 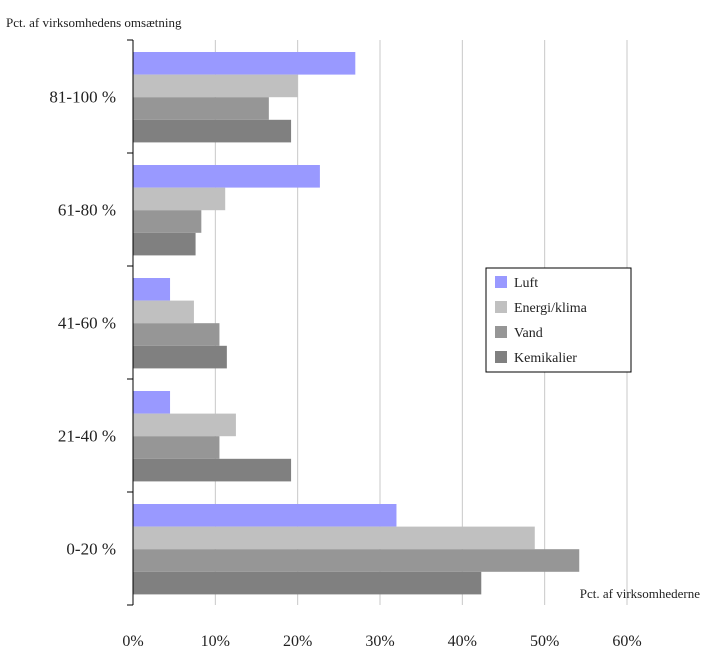 What do you see at coordinates (545, 358) in the screenshot?
I see `legend-label: Kemikalier` at bounding box center [545, 358].